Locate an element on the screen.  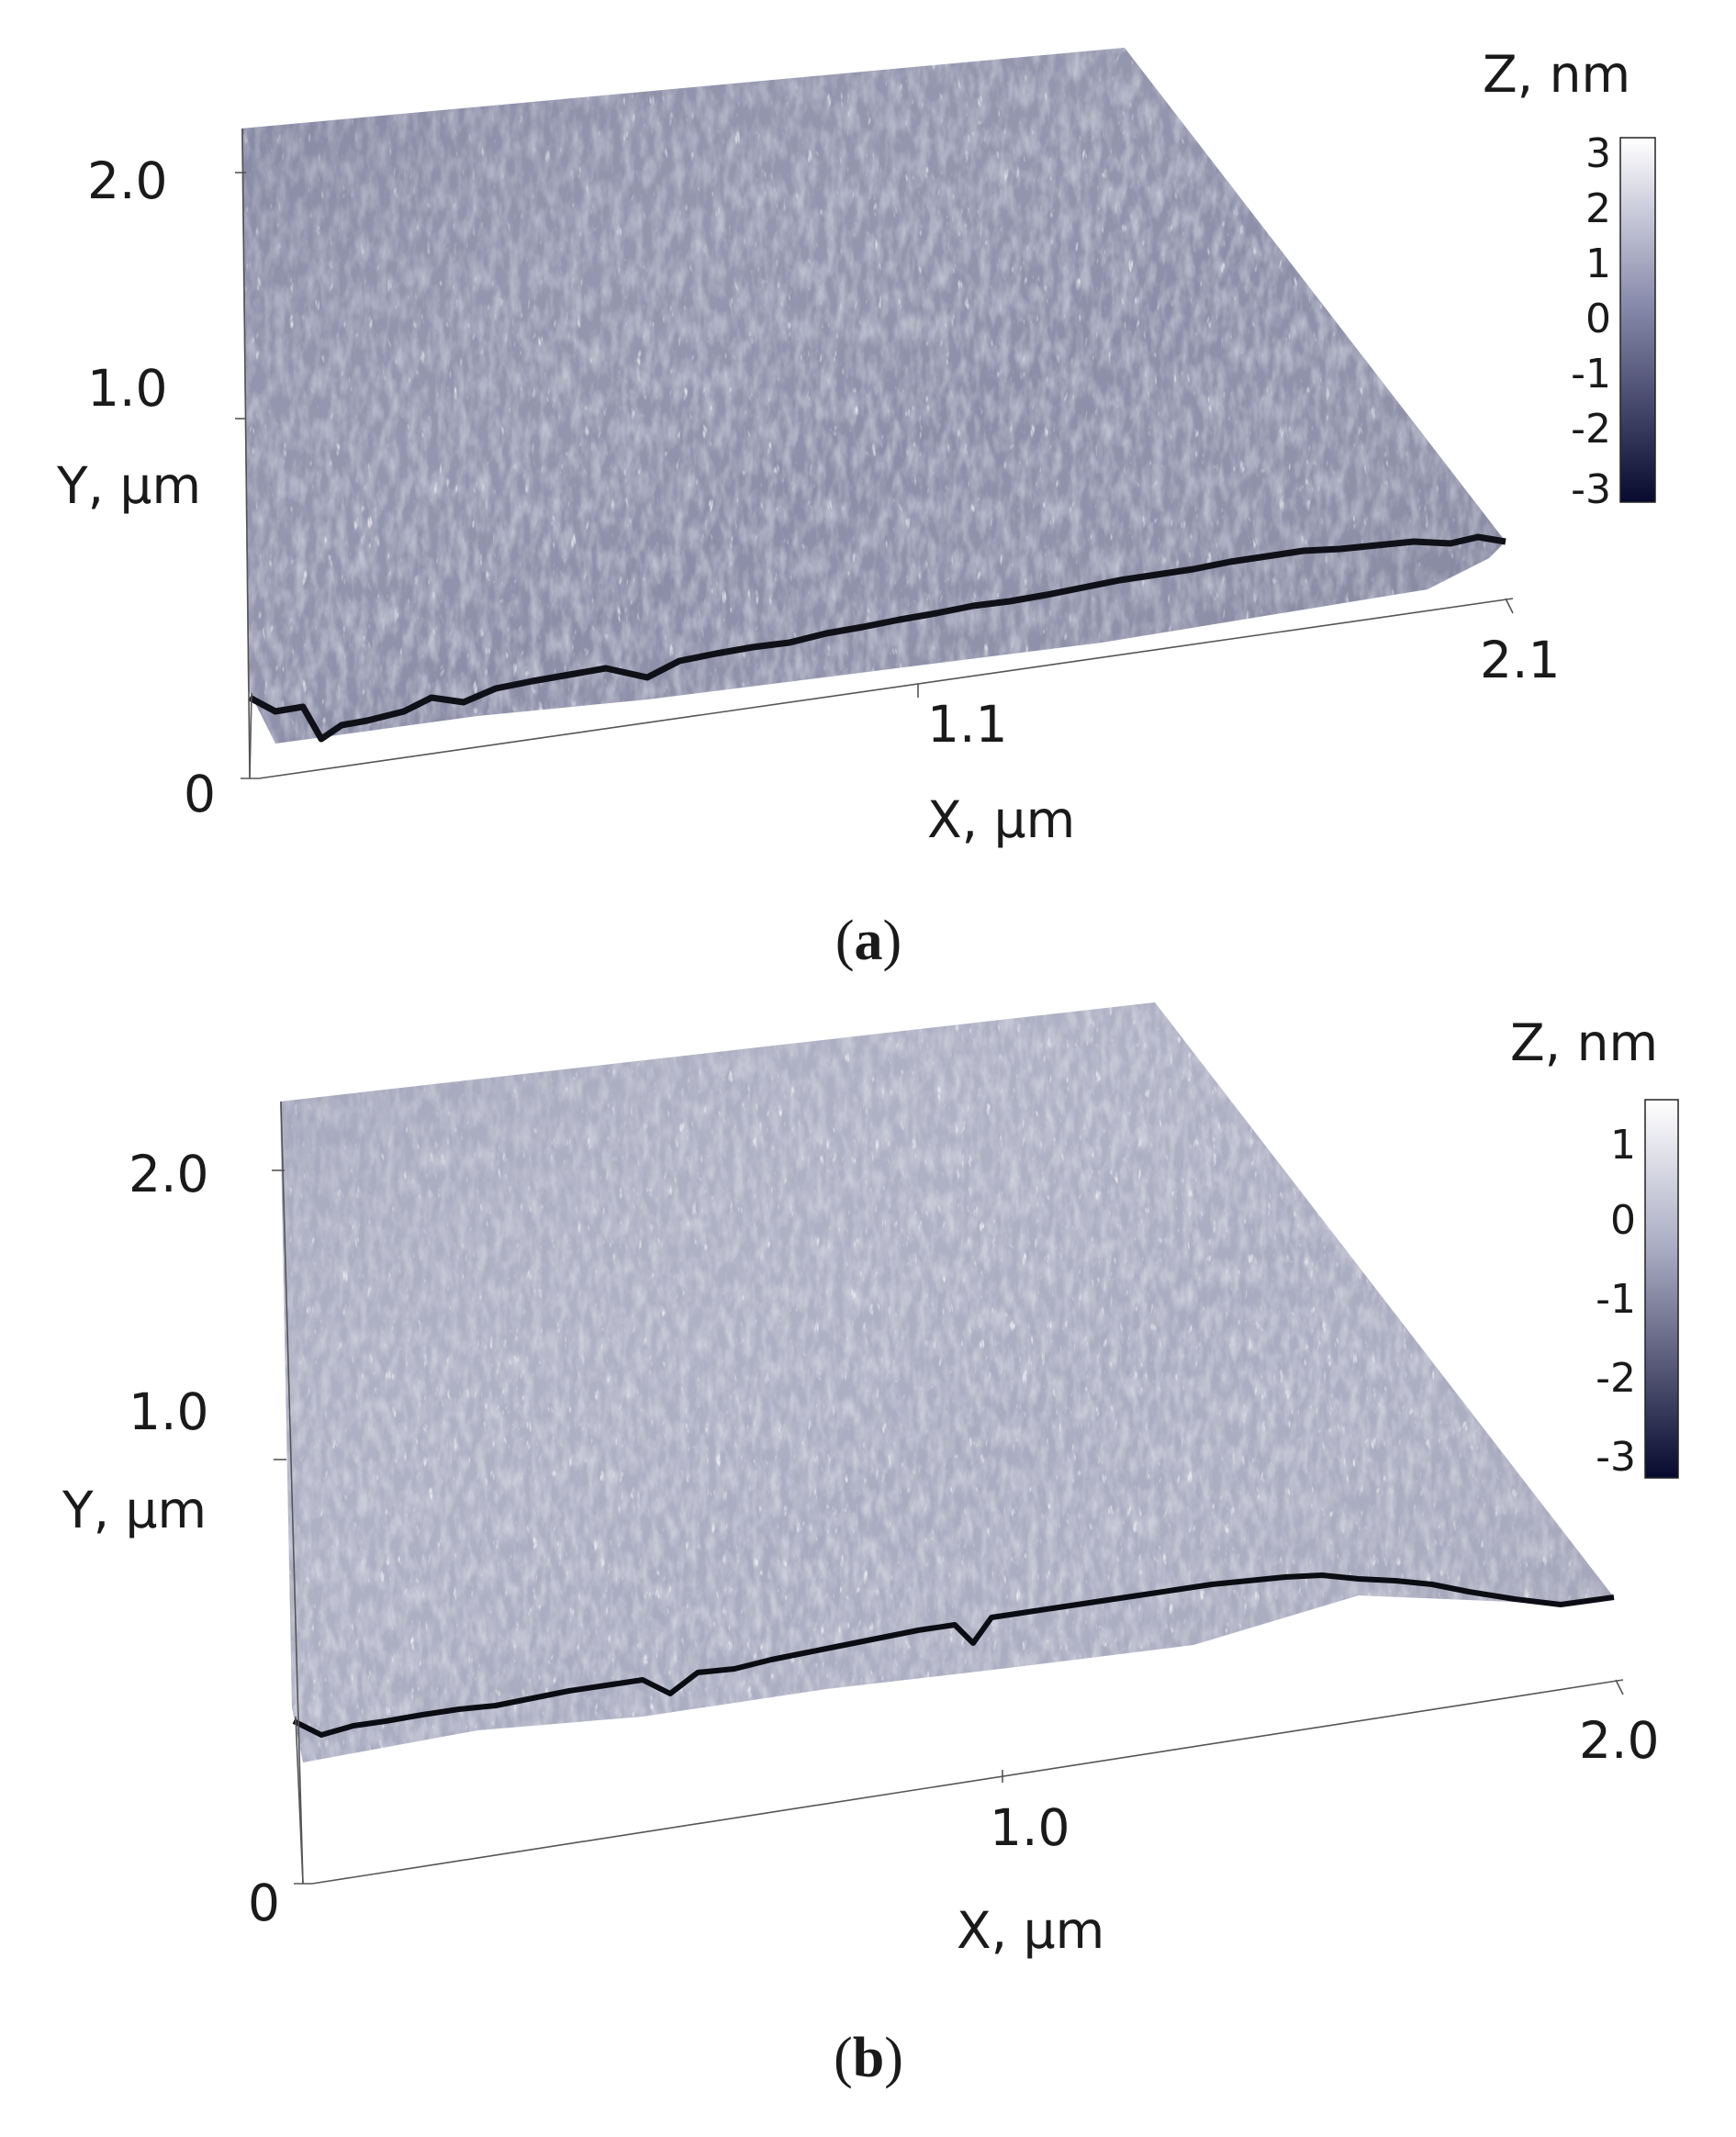
surface-a-front-edge is located at coordinates (877, 638).